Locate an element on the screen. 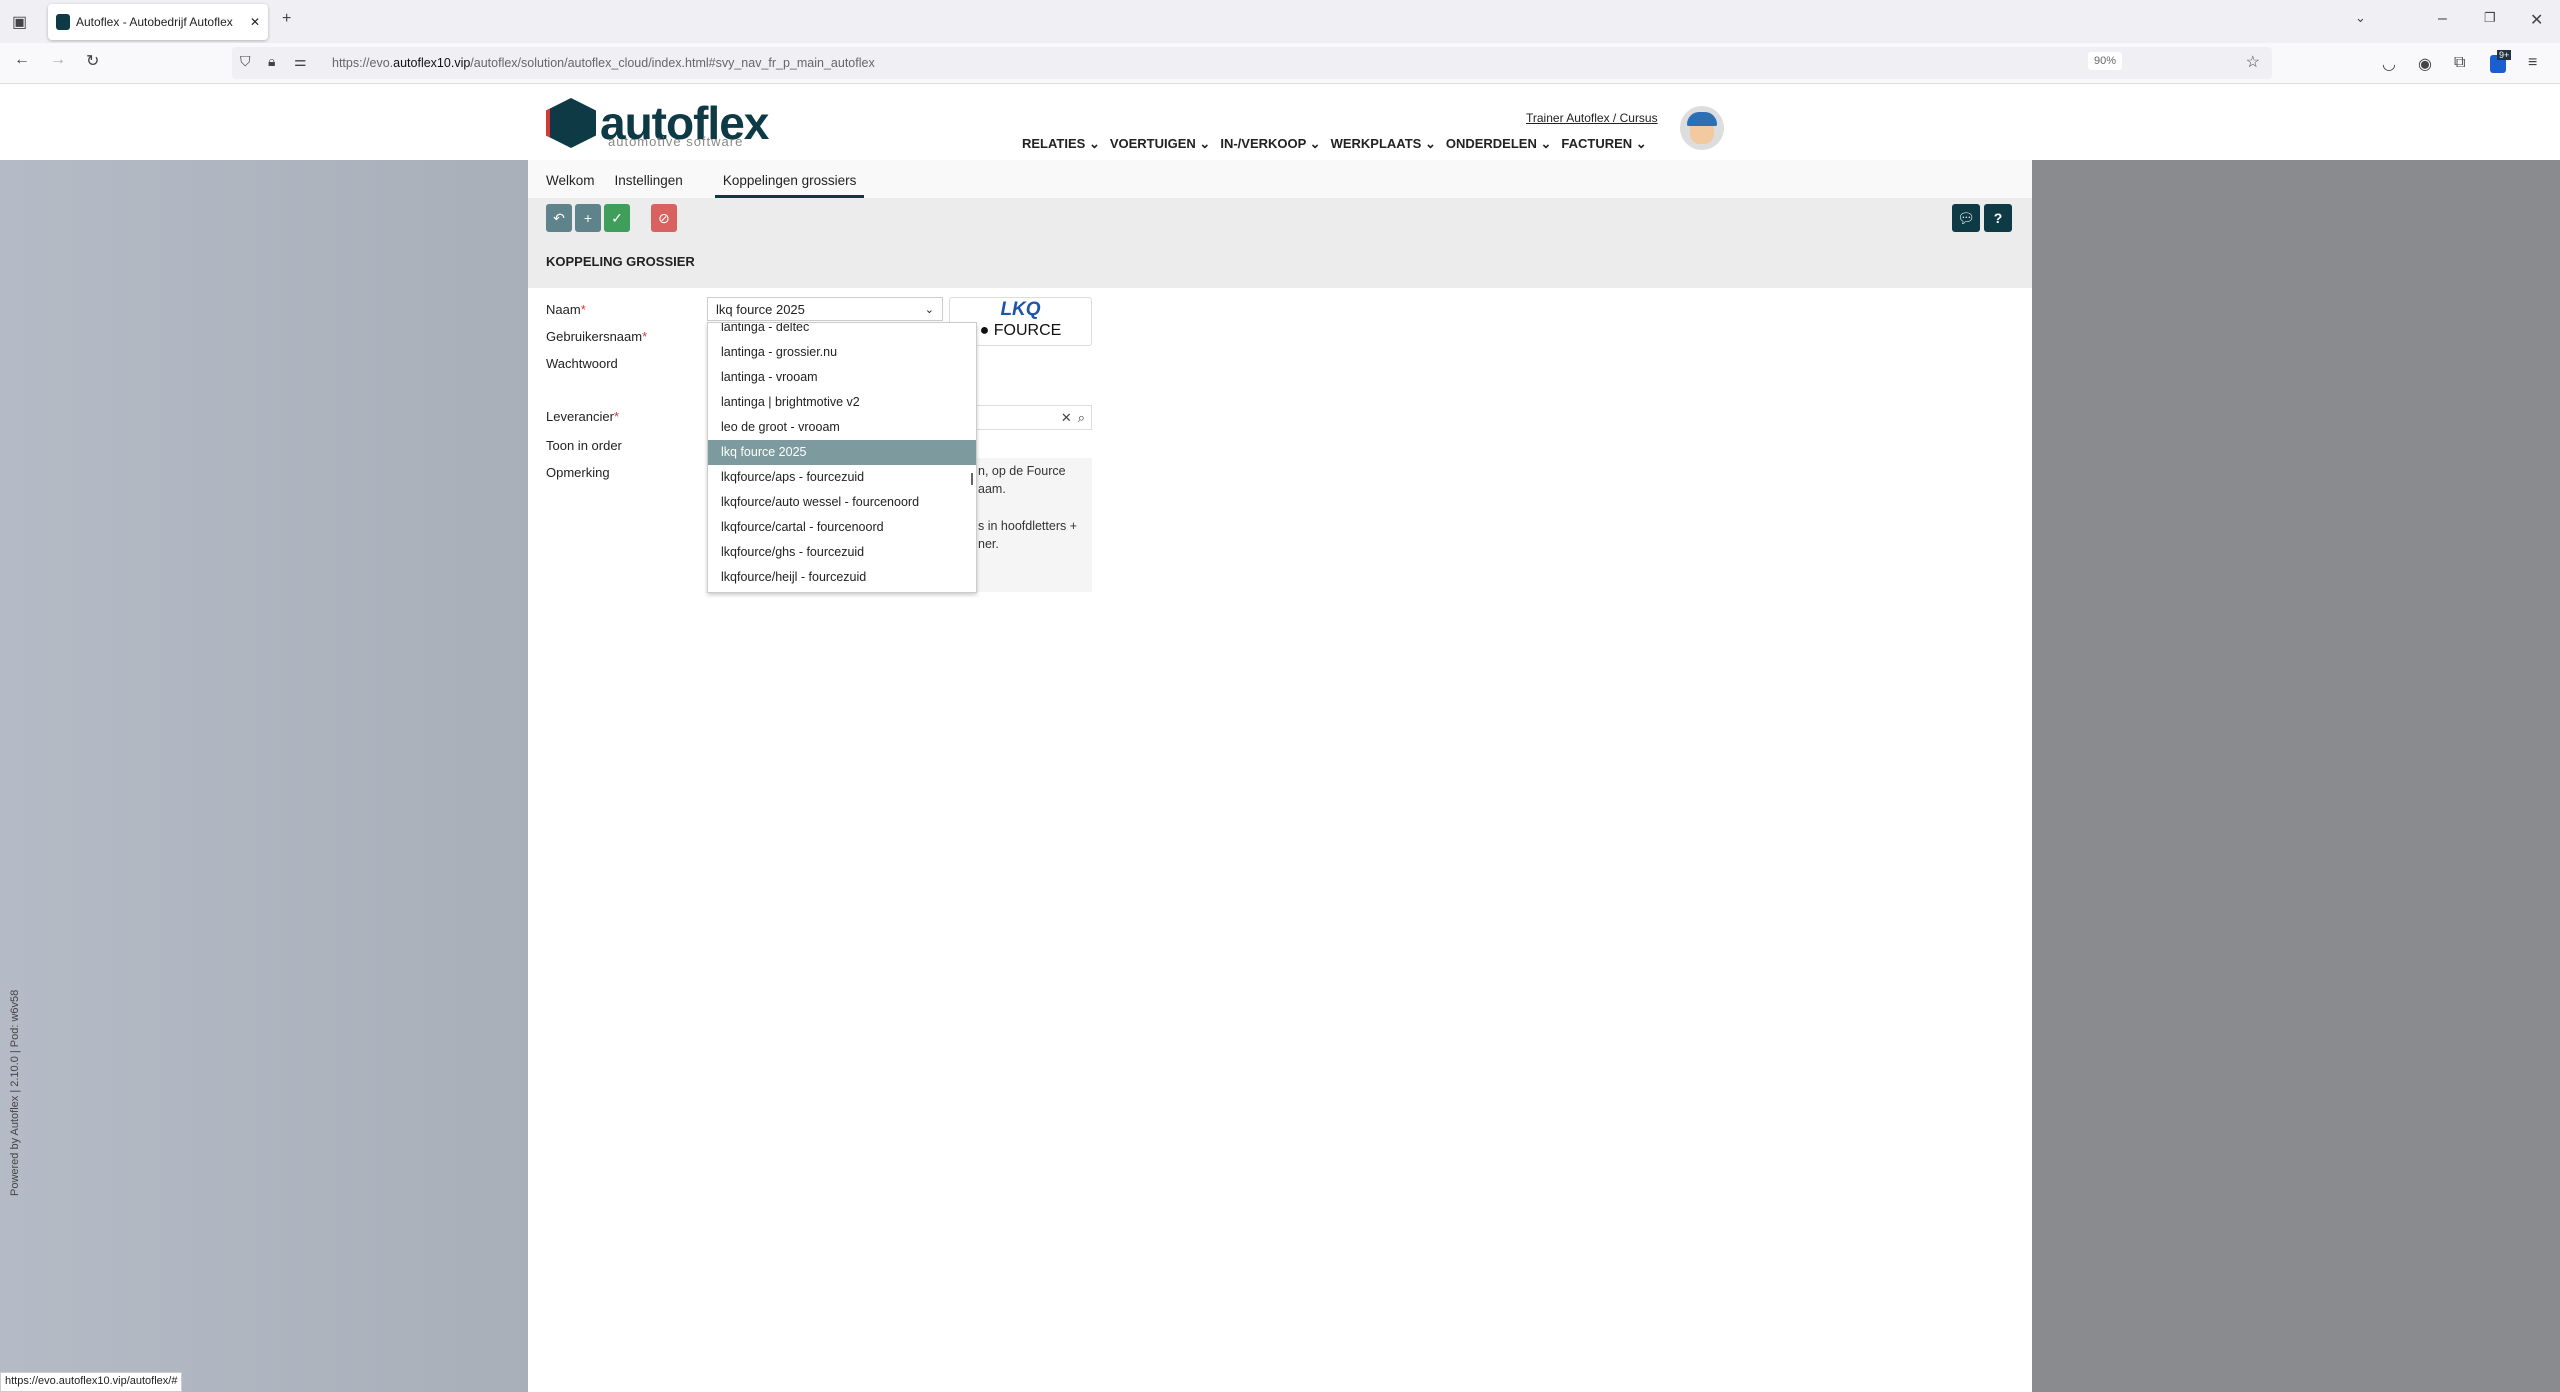 The image size is (2560, 1392). nav-relaties: RELATIES ⌄ is located at coordinates (1061, 143).